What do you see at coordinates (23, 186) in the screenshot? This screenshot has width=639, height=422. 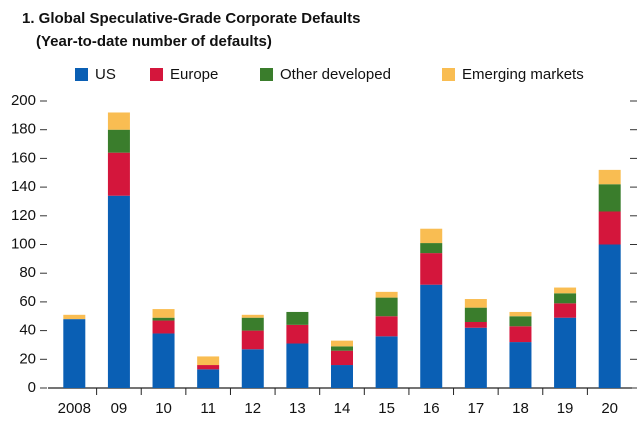 I see `y-tick-label: 140` at bounding box center [23, 186].